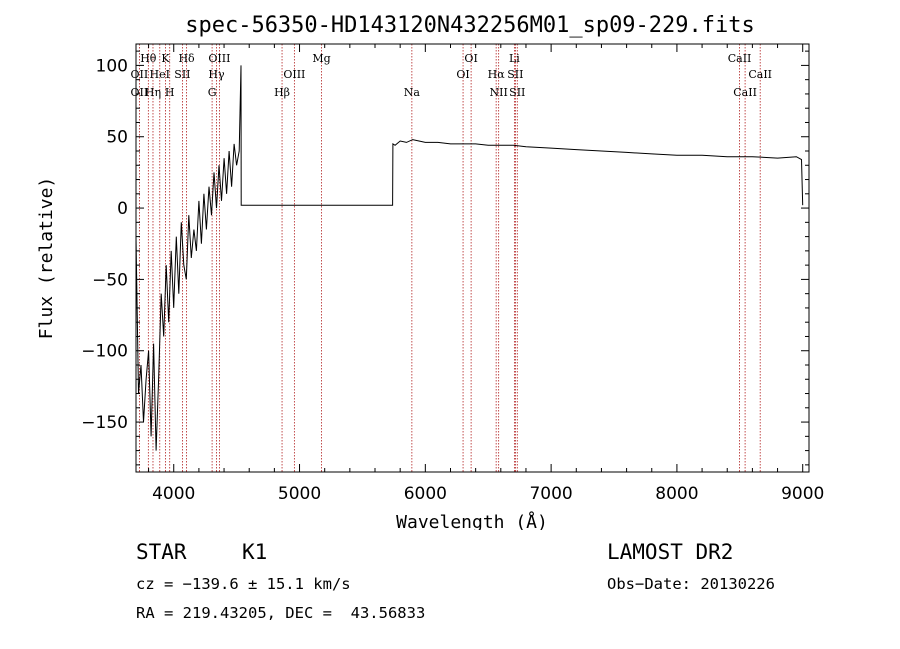  What do you see at coordinates (212, 92) in the screenshot?
I see `line-marker-label: G` at bounding box center [212, 92].